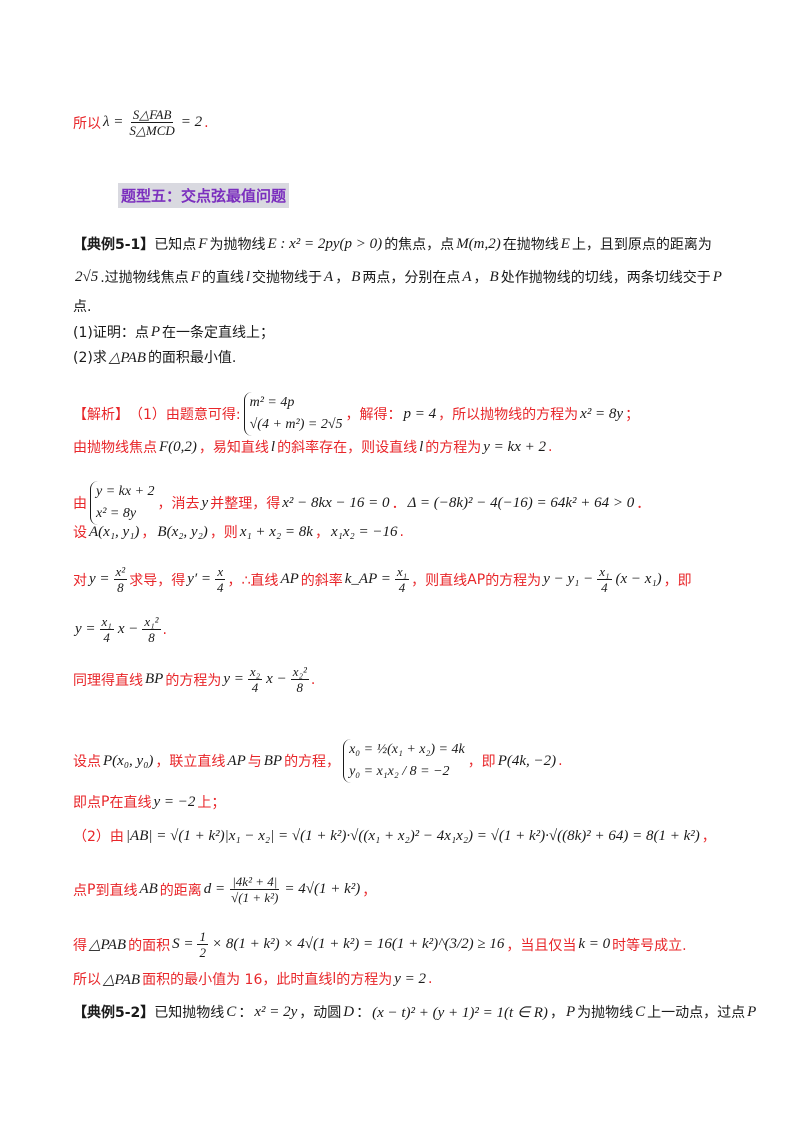 This screenshot has width=800, height=1132. What do you see at coordinates (108, 680) in the screenshot?
I see `text-run: 同理得直线` at bounding box center [108, 680].